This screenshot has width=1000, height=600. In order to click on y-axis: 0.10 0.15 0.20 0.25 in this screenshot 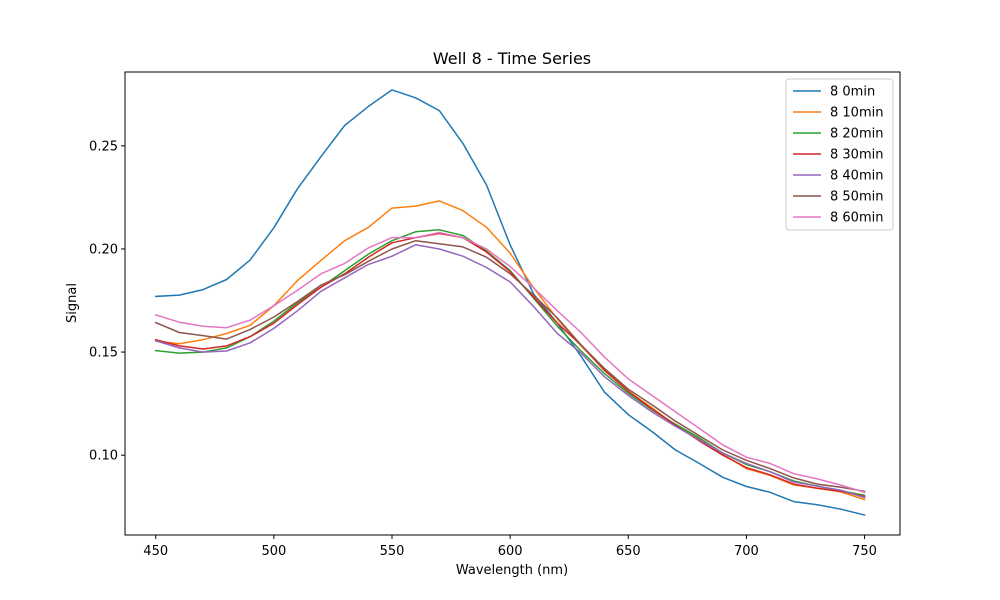, I will do `click(107, 301)`.